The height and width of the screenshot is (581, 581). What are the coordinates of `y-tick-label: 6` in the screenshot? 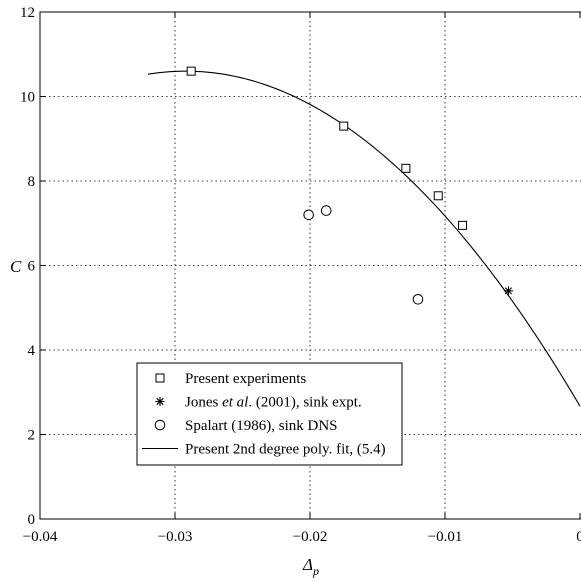 It's located at (32, 267).